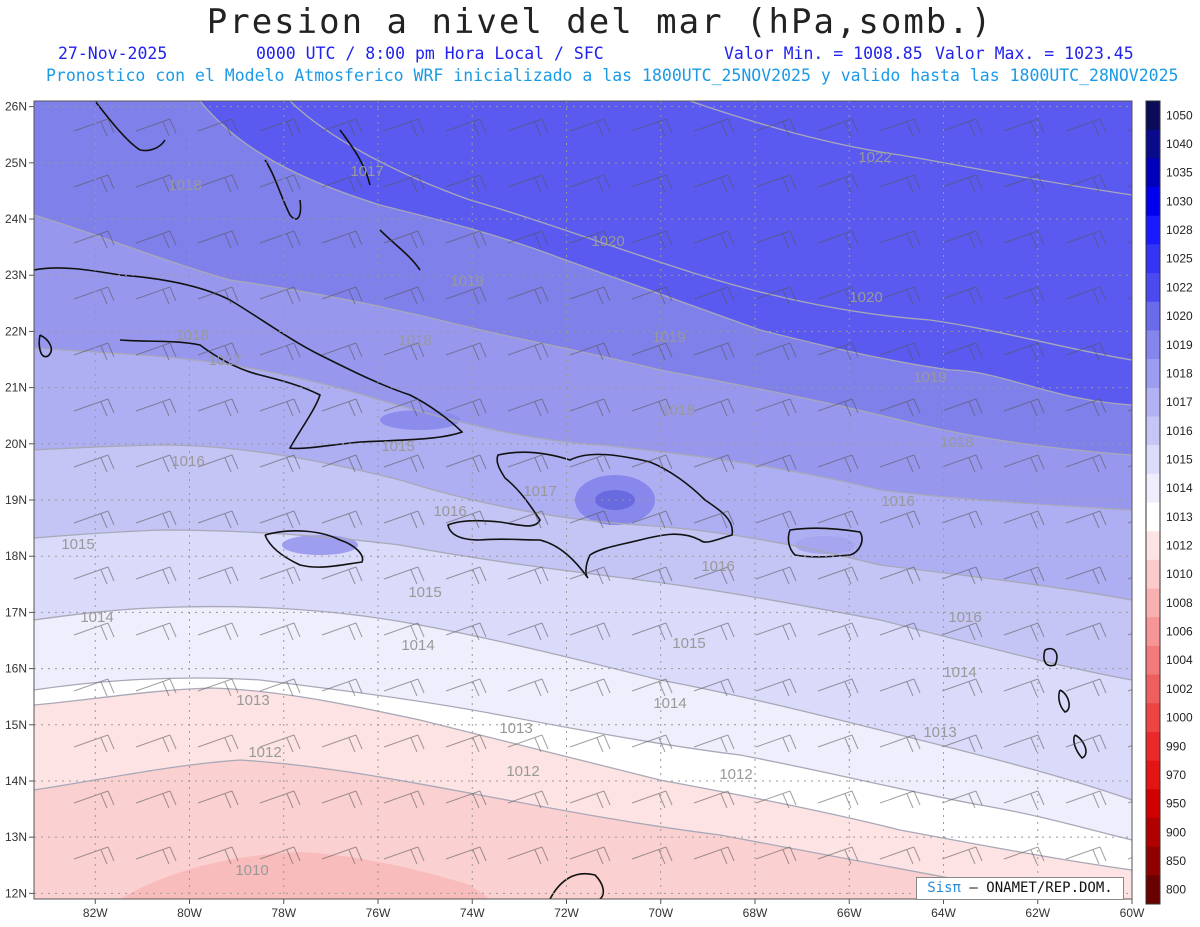  What do you see at coordinates (472, 913) in the screenshot?
I see `lon-tick-label: 74W` at bounding box center [472, 913].